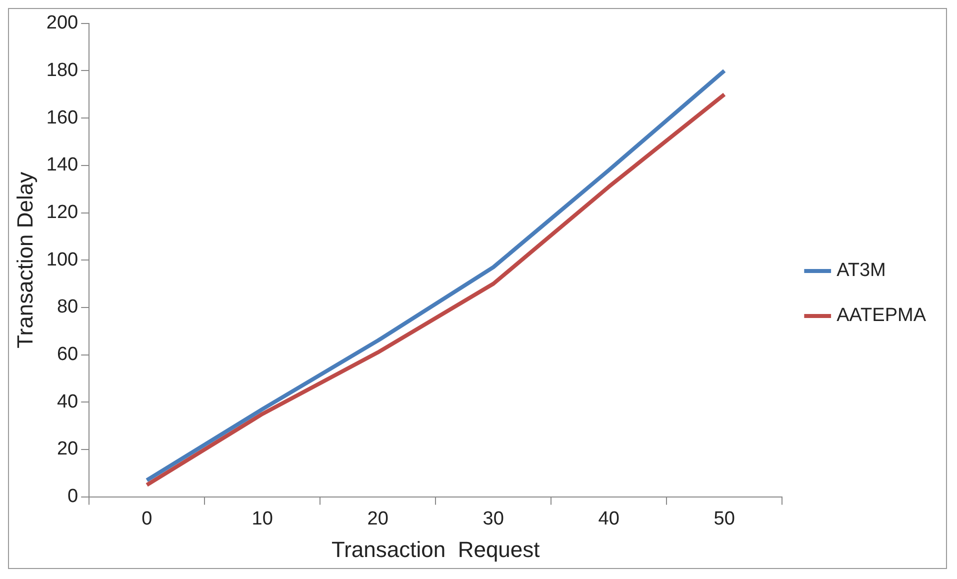 This screenshot has height=579, width=957. I want to click on x-axis-title: Transaction Request, so click(435, 549).